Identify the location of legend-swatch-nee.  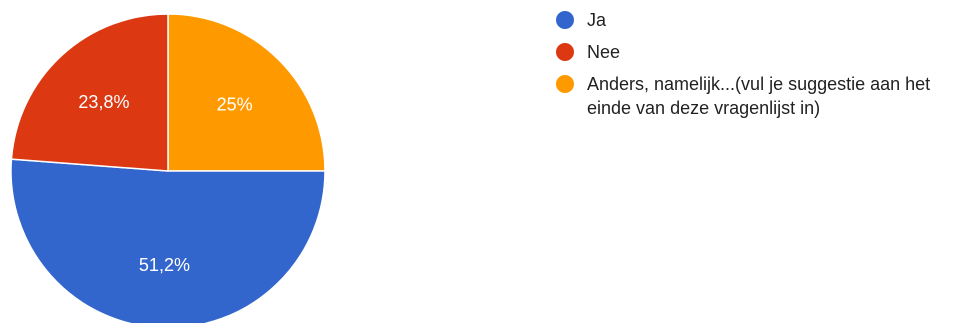
(565, 52).